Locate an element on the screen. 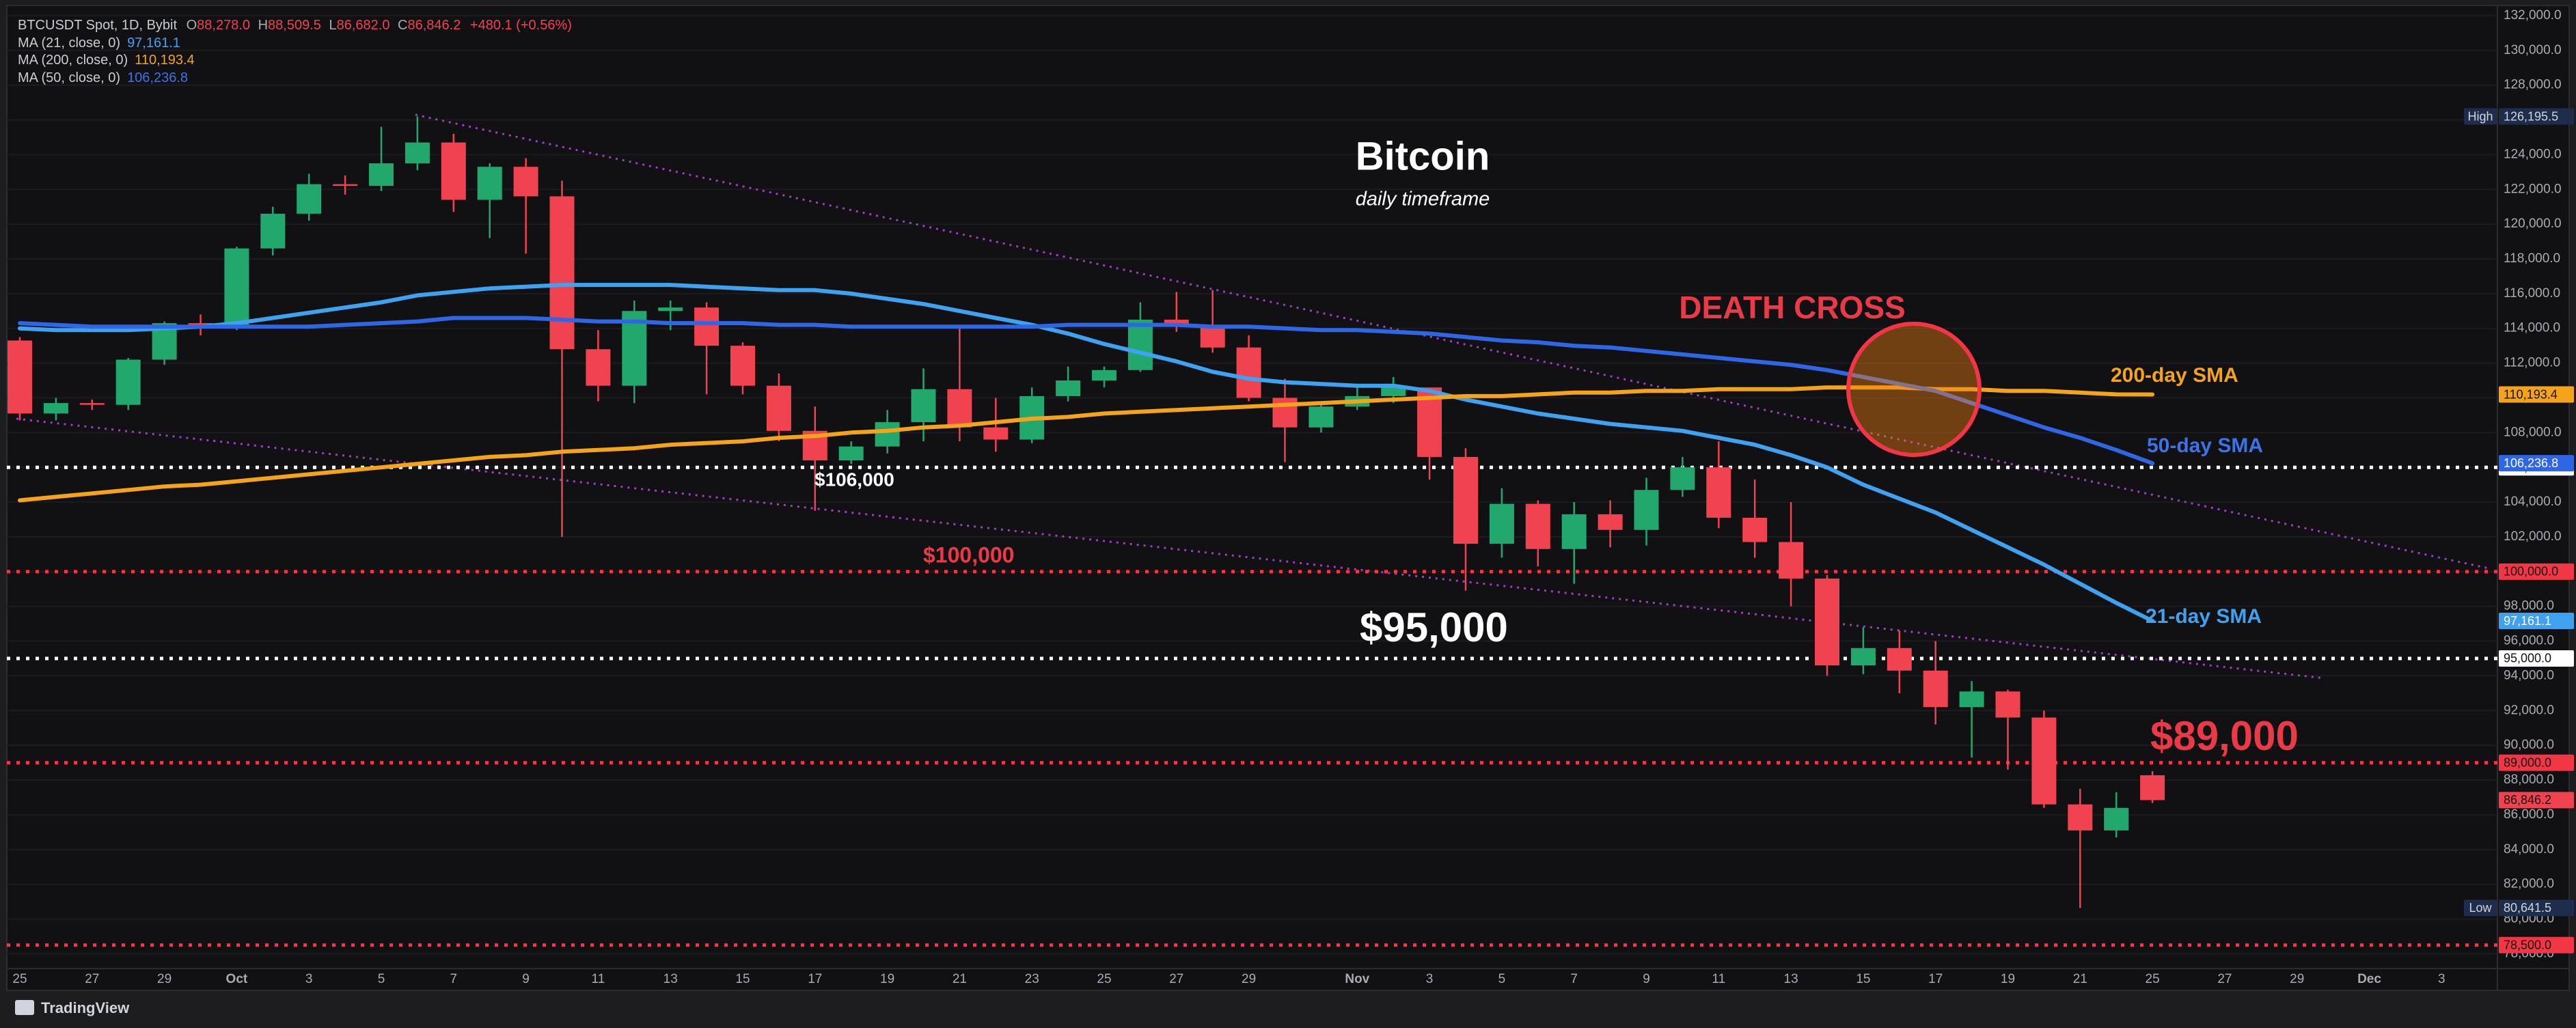 The image size is (2576, 1028). extreme-tag: 80,641.5 is located at coordinates (2527, 908).